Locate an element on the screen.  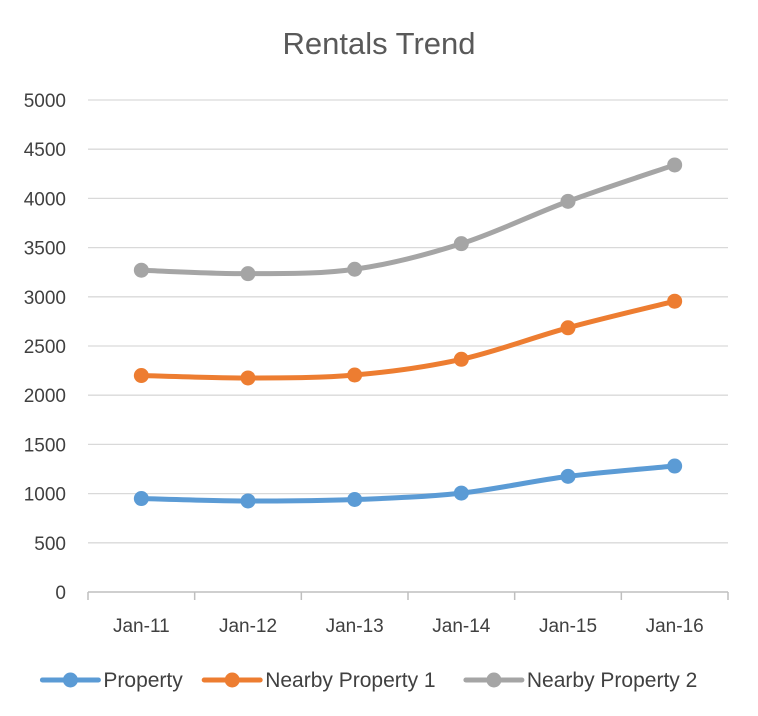
y-tick-label: 3500 is located at coordinates (45, 249).